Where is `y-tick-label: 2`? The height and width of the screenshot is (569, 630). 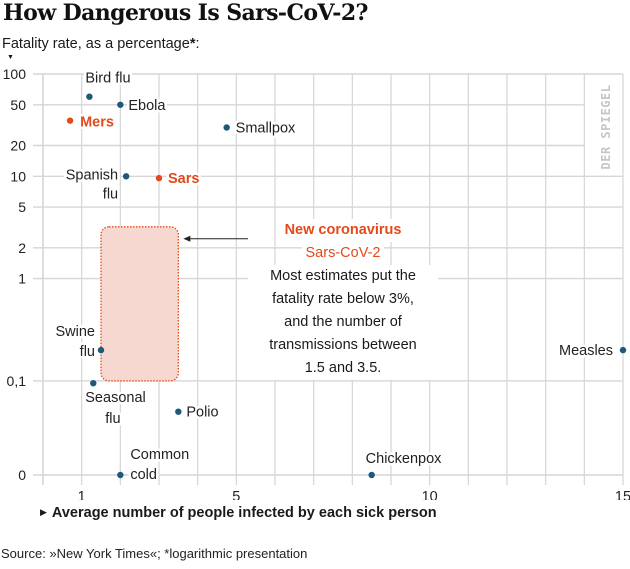
y-tick-label: 2 is located at coordinates (22, 248).